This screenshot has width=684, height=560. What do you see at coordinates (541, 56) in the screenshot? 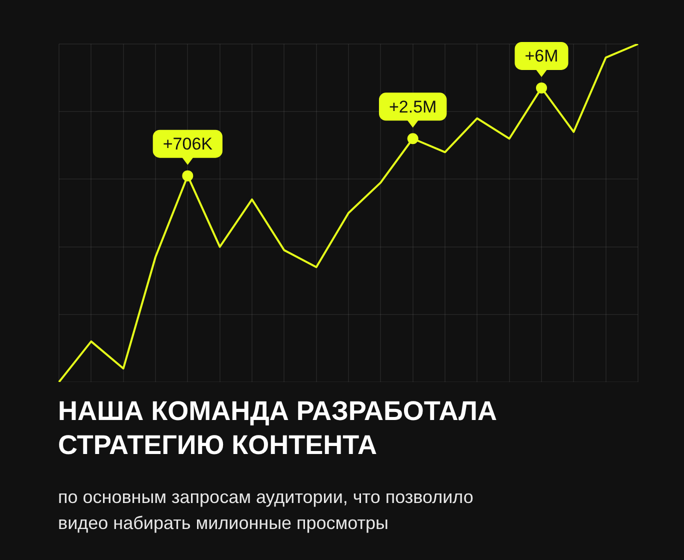
I see `annotation: +6M` at bounding box center [541, 56].